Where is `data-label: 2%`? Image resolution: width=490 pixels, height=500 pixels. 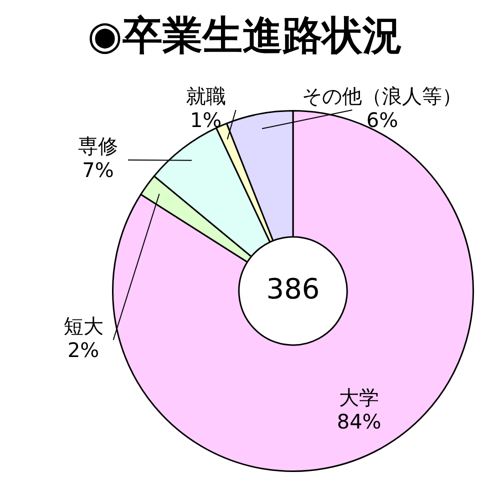
data-label: 2% is located at coordinates (83, 350).